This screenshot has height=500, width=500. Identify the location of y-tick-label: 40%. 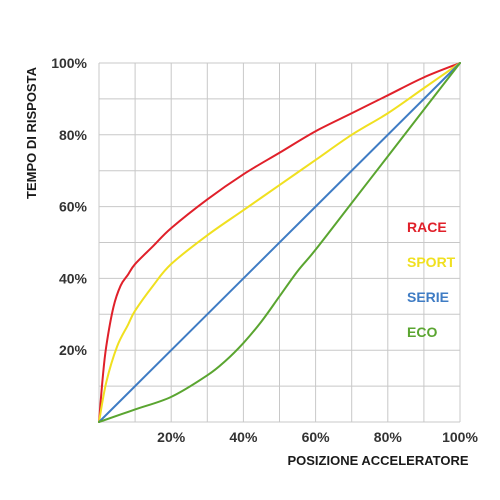
(73, 278).